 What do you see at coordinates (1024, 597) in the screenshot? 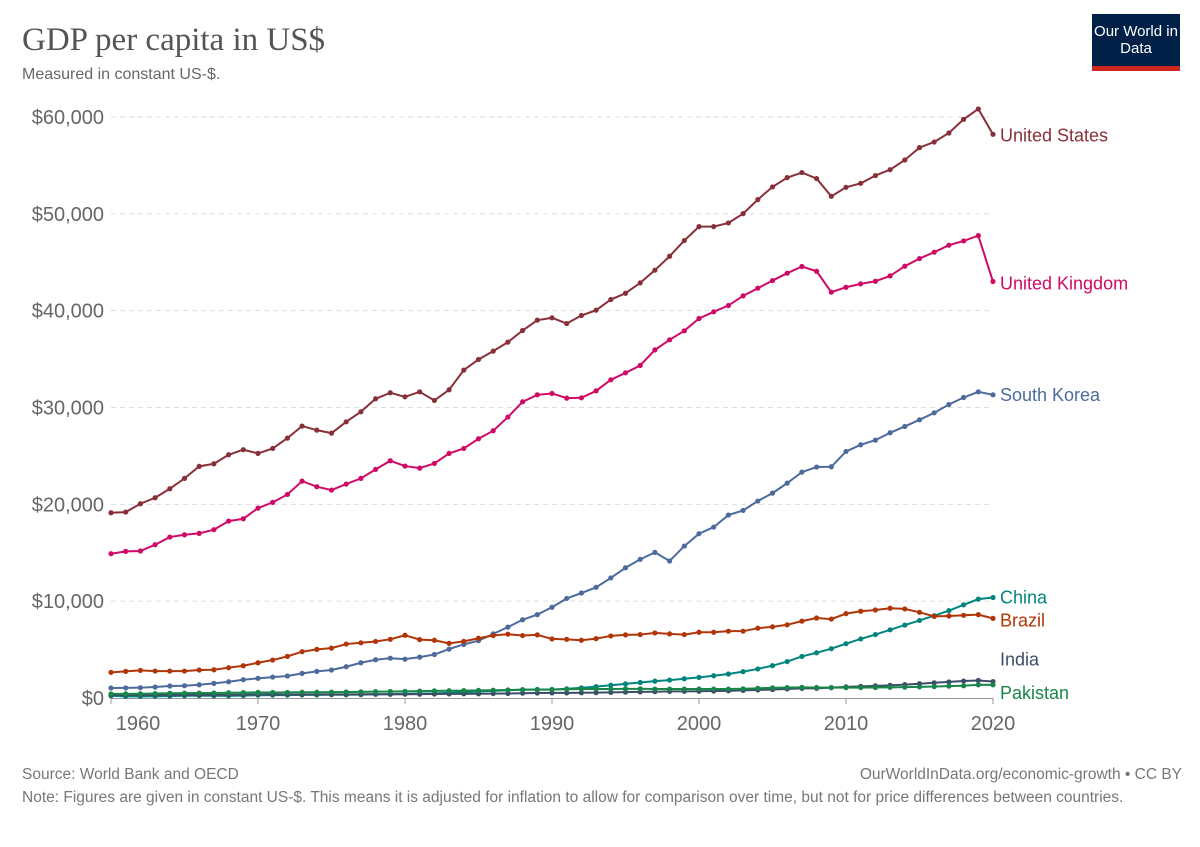
I see `series-label: China` at bounding box center [1024, 597].